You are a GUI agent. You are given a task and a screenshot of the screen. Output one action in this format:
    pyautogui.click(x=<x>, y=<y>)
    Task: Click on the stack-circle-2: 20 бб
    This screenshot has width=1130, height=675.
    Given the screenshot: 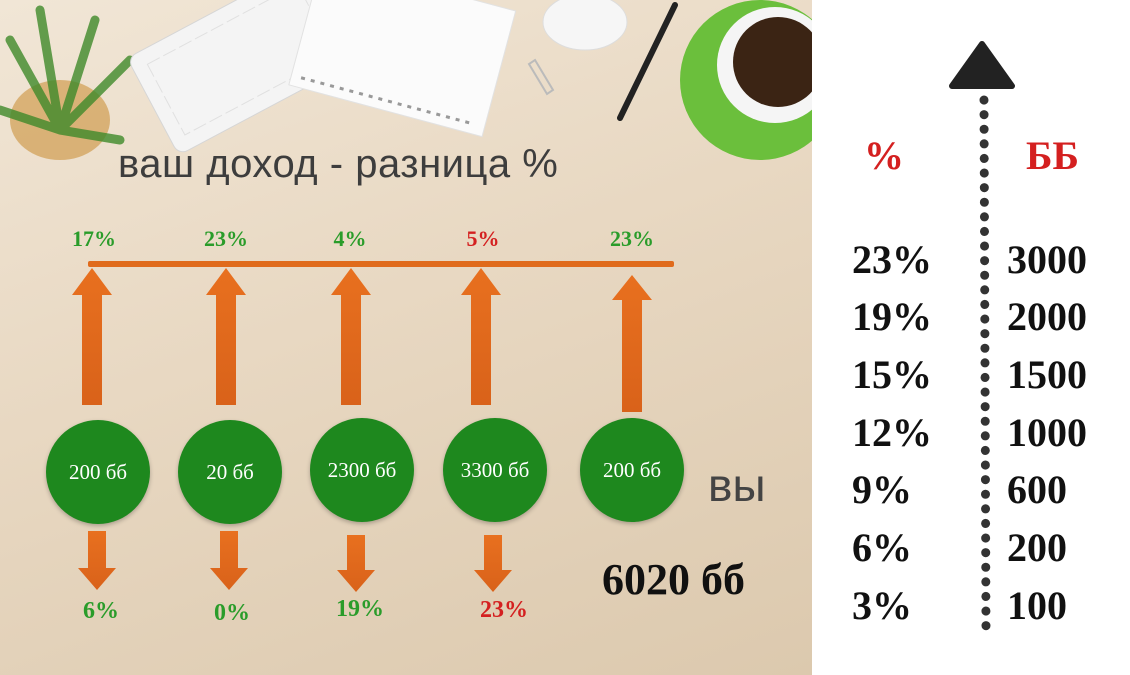 What is the action you would take?
    pyautogui.click(x=230, y=472)
    